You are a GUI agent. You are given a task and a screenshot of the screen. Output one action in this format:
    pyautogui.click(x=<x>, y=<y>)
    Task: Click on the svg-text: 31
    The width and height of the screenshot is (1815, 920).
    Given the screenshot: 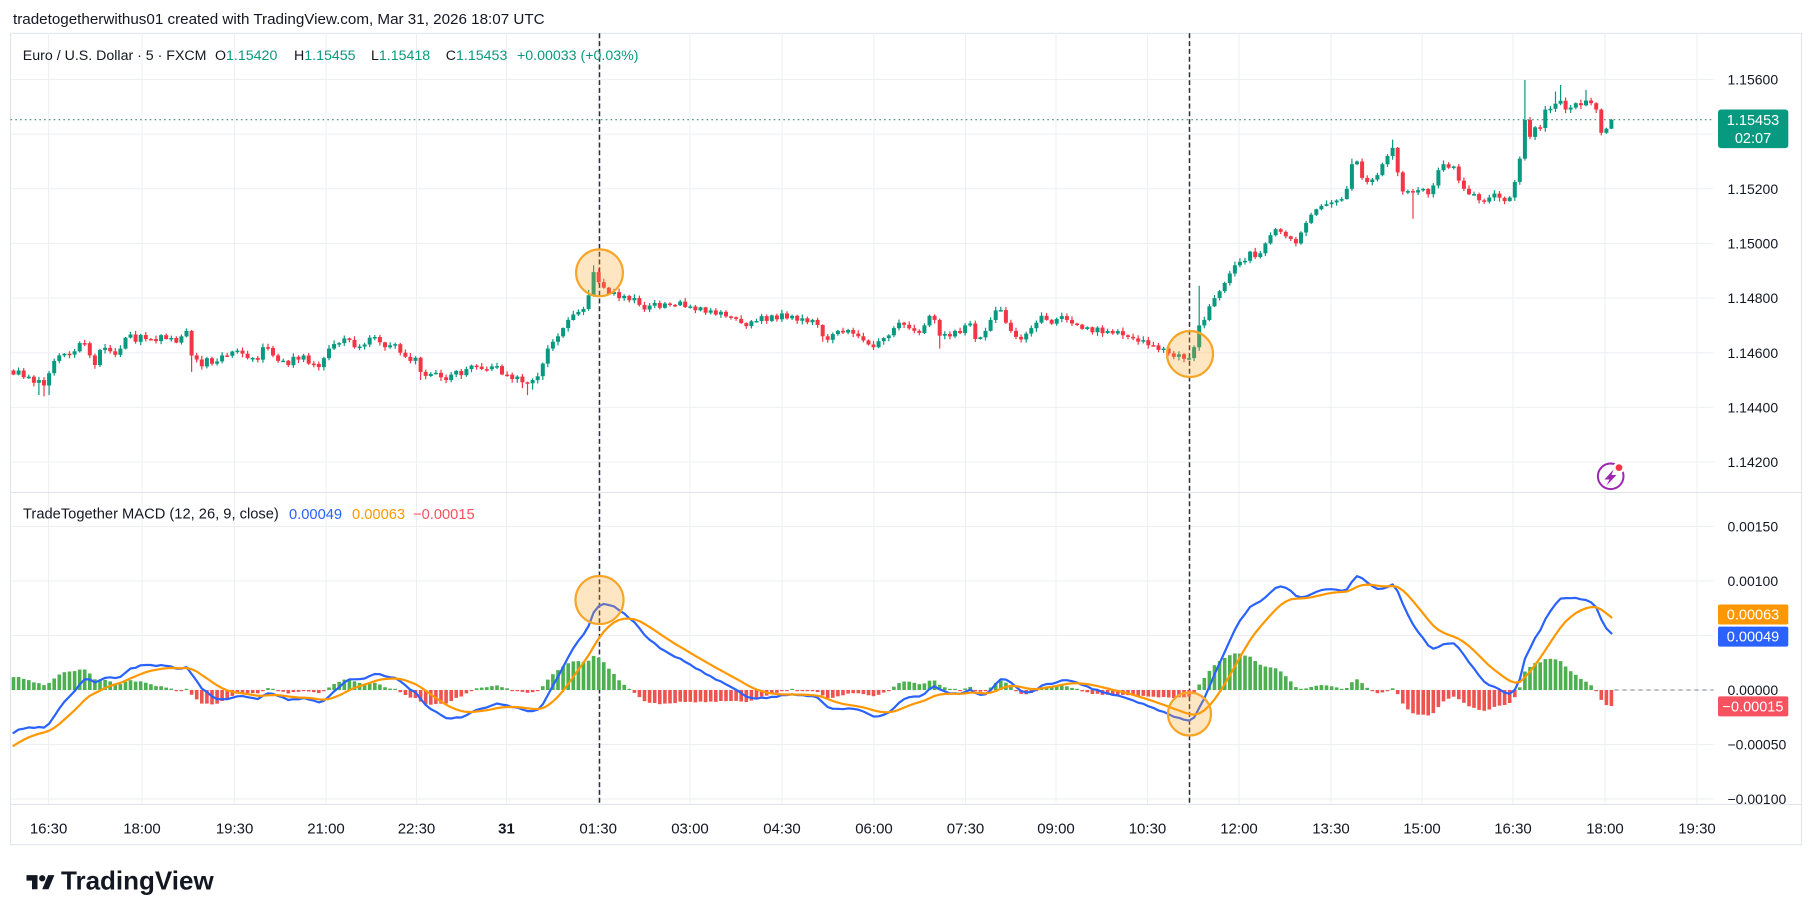 What is the action you would take?
    pyautogui.click(x=506, y=829)
    